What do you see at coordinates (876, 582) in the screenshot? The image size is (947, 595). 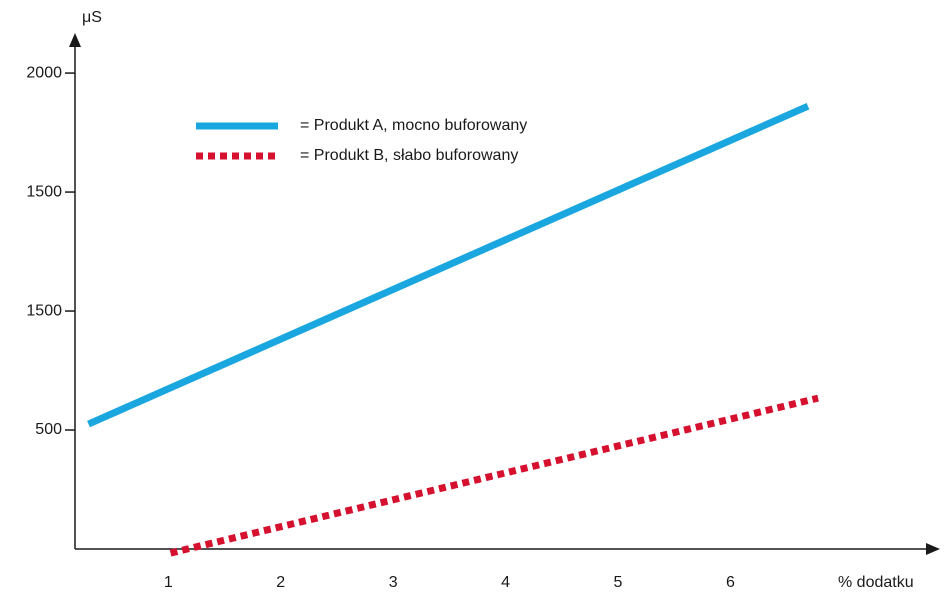 I see `x-axis-label: % dodatku` at bounding box center [876, 582].